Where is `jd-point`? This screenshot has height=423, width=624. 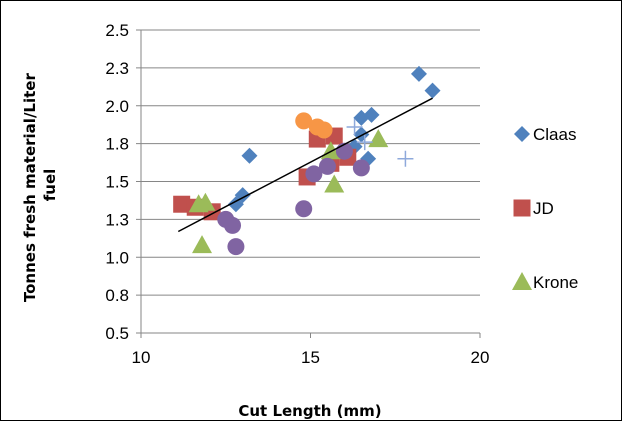 jd-point is located at coordinates (182, 204).